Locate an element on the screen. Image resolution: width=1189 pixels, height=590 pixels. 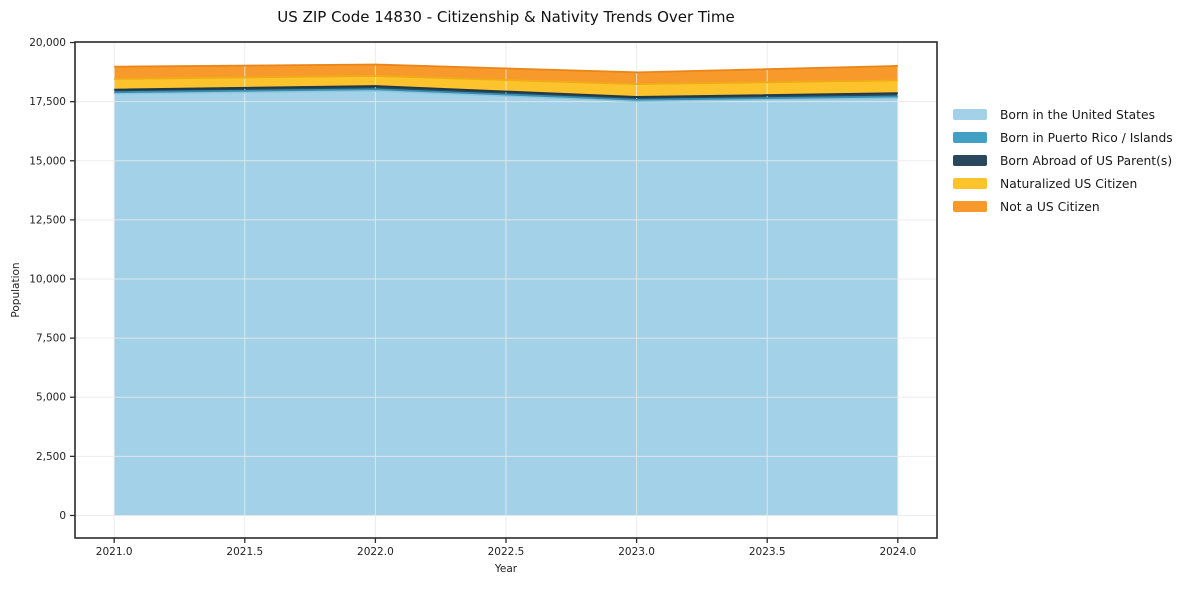
y-tick-label: 7,500 is located at coordinates (51, 339).